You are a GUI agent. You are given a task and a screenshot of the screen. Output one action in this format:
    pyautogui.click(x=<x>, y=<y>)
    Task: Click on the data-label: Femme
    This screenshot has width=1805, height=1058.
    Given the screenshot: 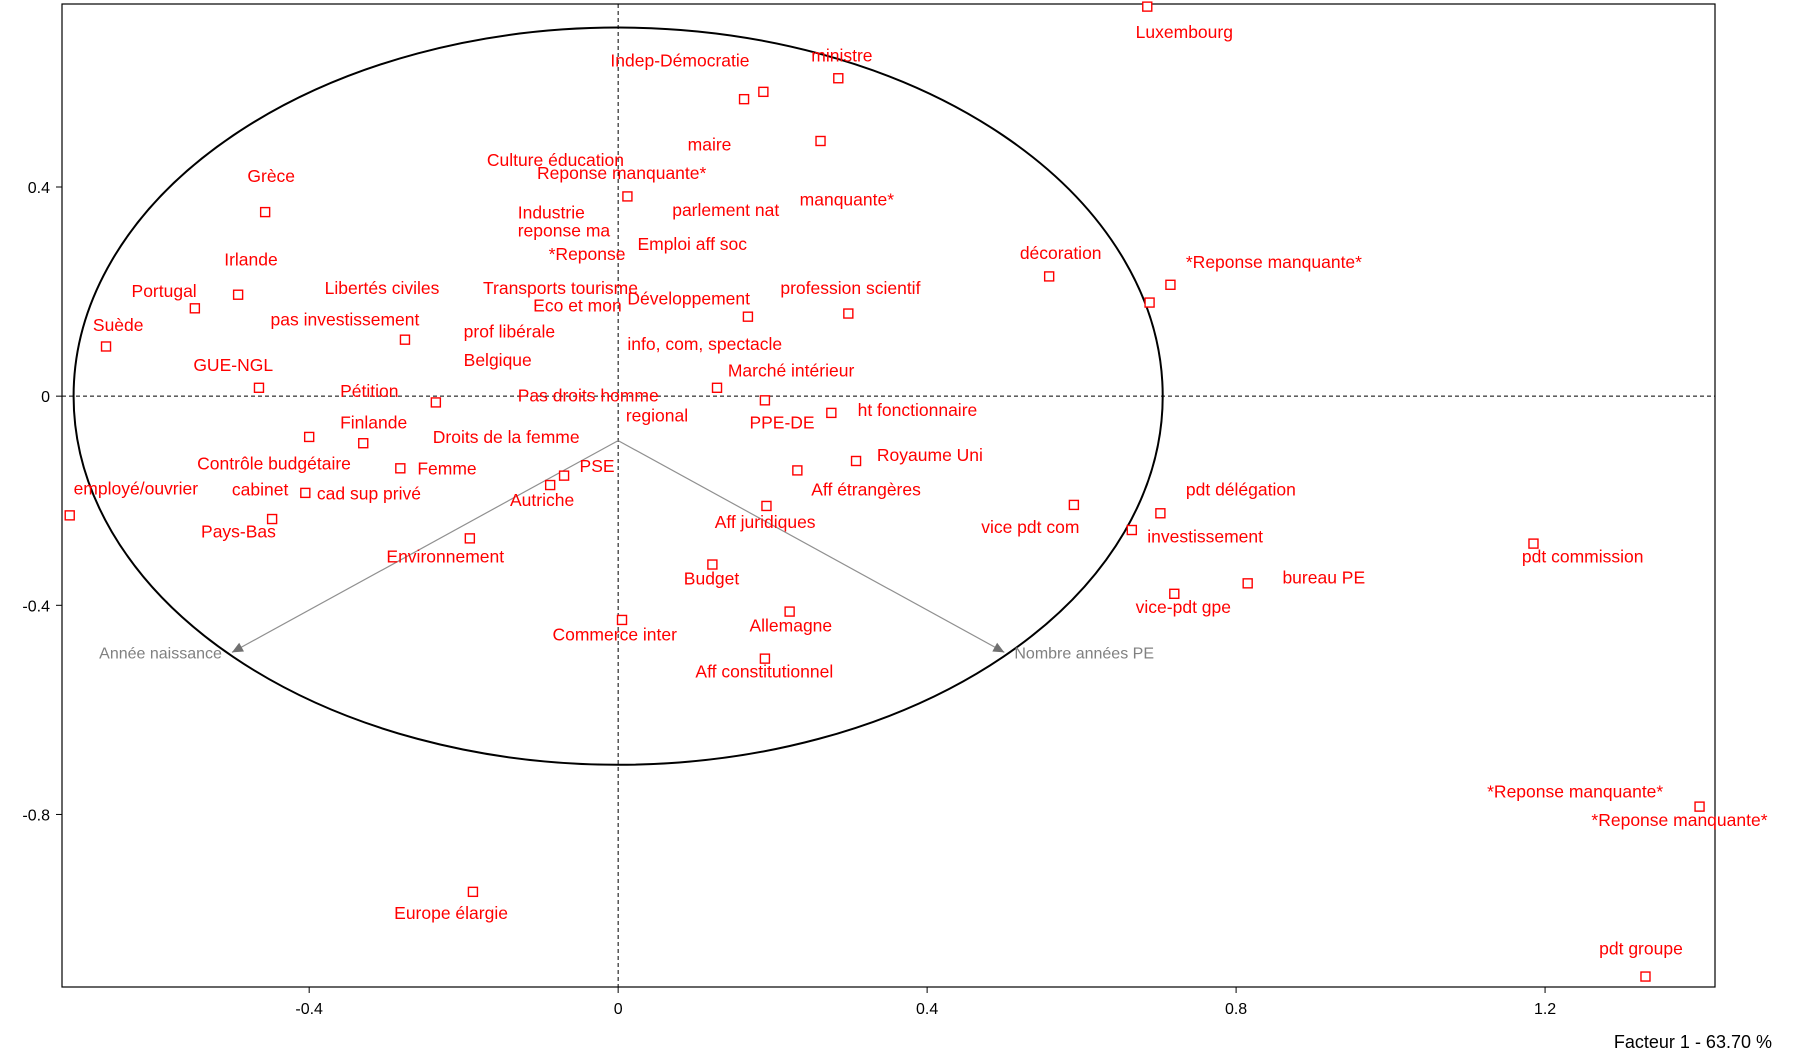 What is the action you would take?
    pyautogui.click(x=446, y=469)
    